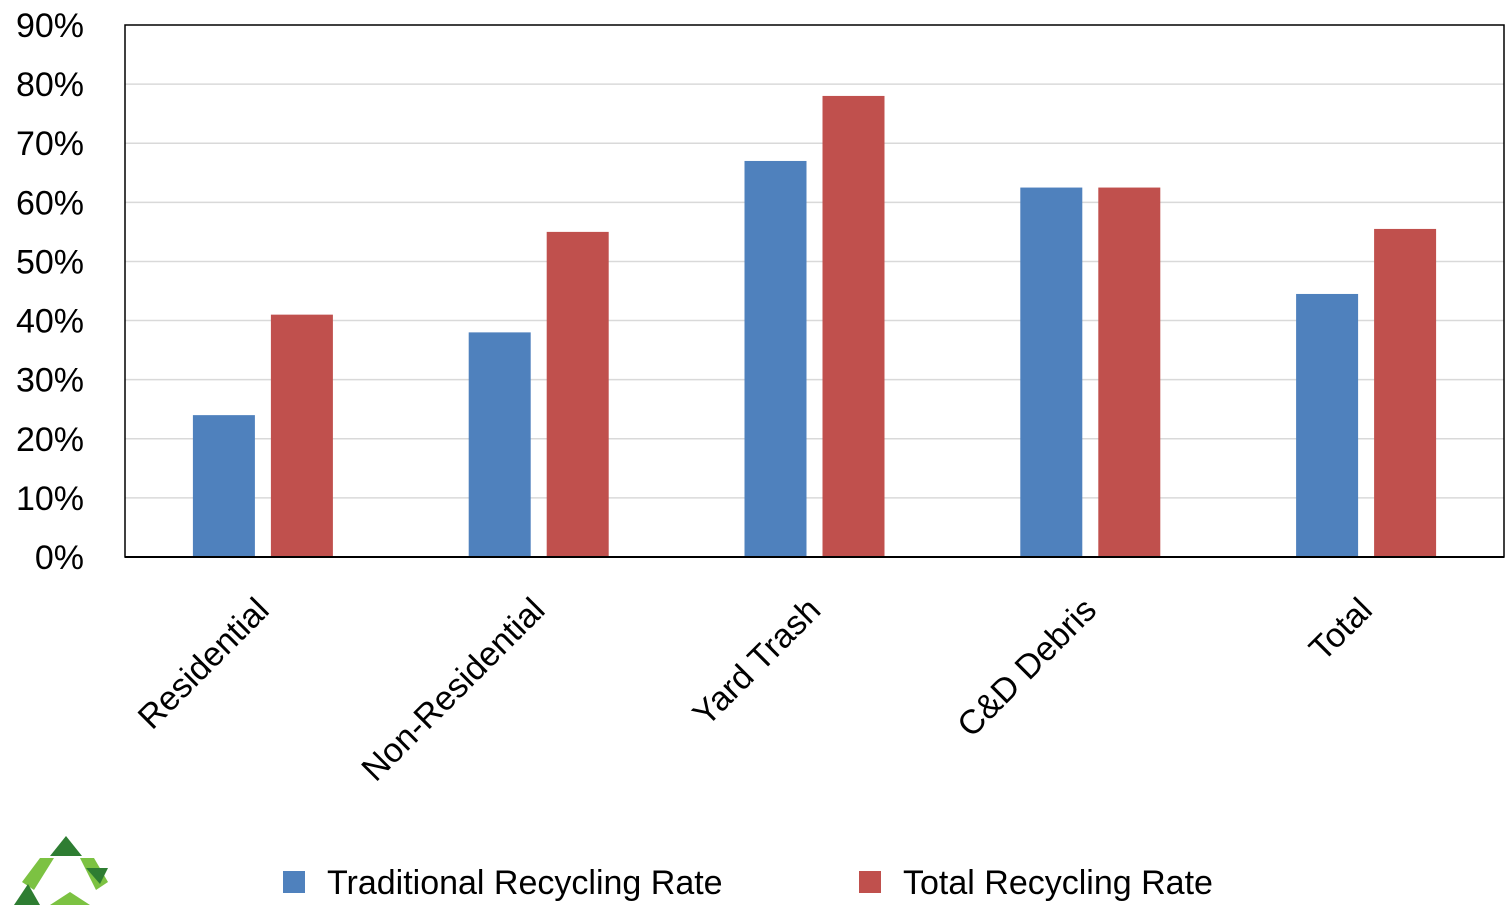  Describe the element at coordinates (50, 381) in the screenshot. I see `y-tick-label: 30%` at that location.